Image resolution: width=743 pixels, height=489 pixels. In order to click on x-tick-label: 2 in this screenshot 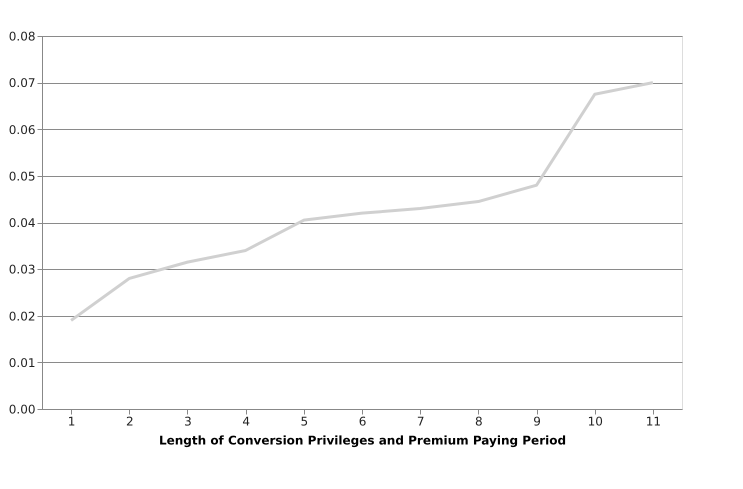, I will do `click(130, 421)`.